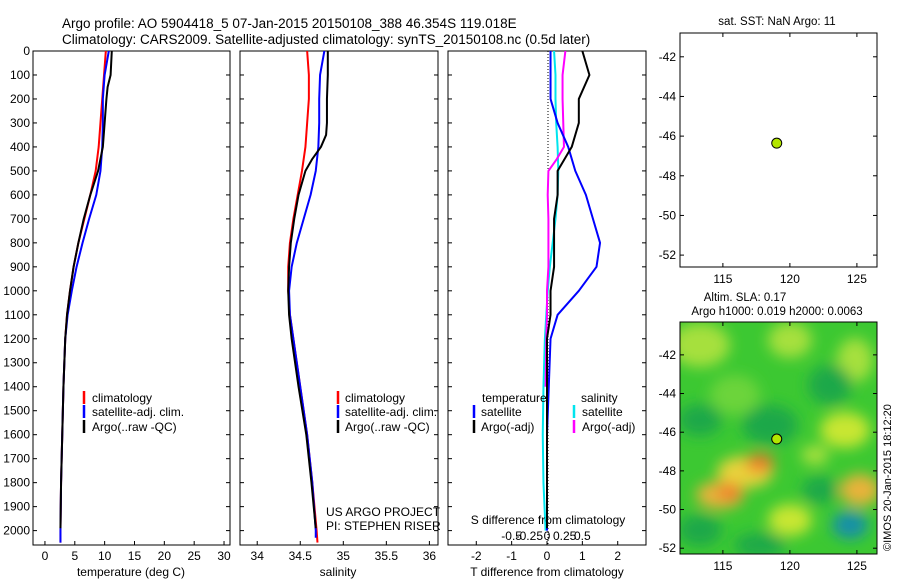 This screenshot has height=580, width=900. I want to click on sla-heatmap, so click(778, 438).